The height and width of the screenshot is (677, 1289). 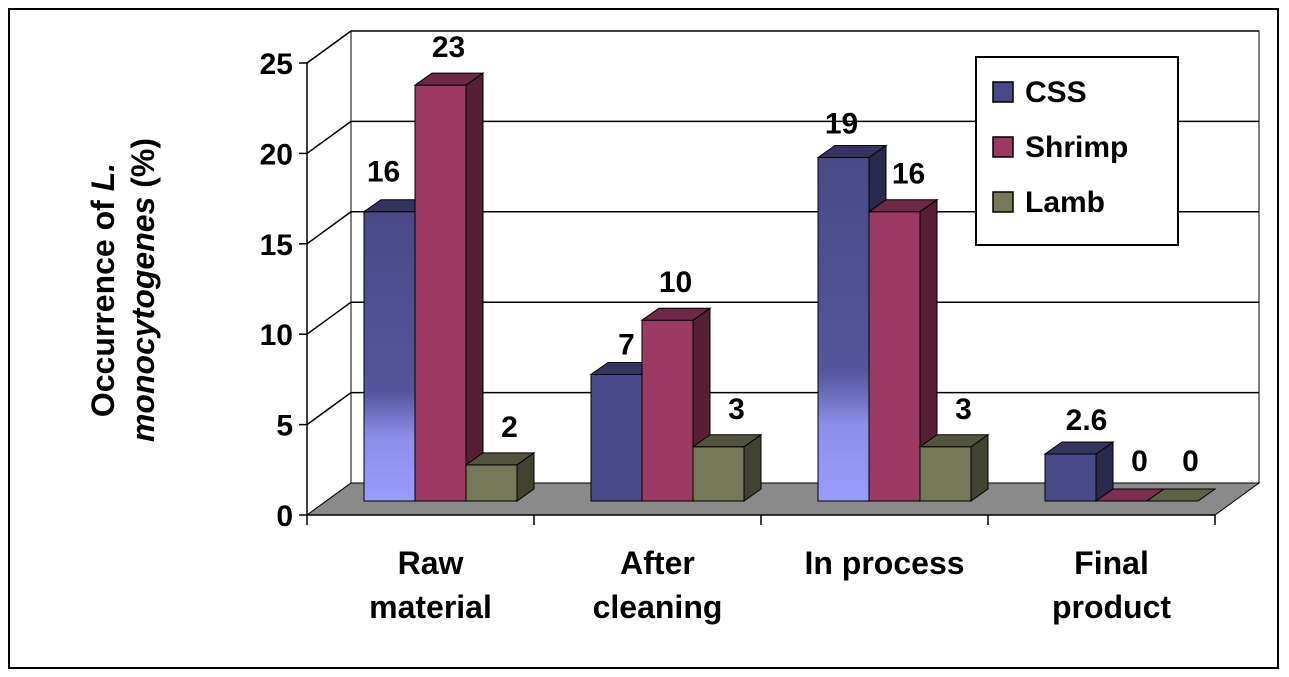 What do you see at coordinates (474, 287) in the screenshot?
I see `bar-side` at bounding box center [474, 287].